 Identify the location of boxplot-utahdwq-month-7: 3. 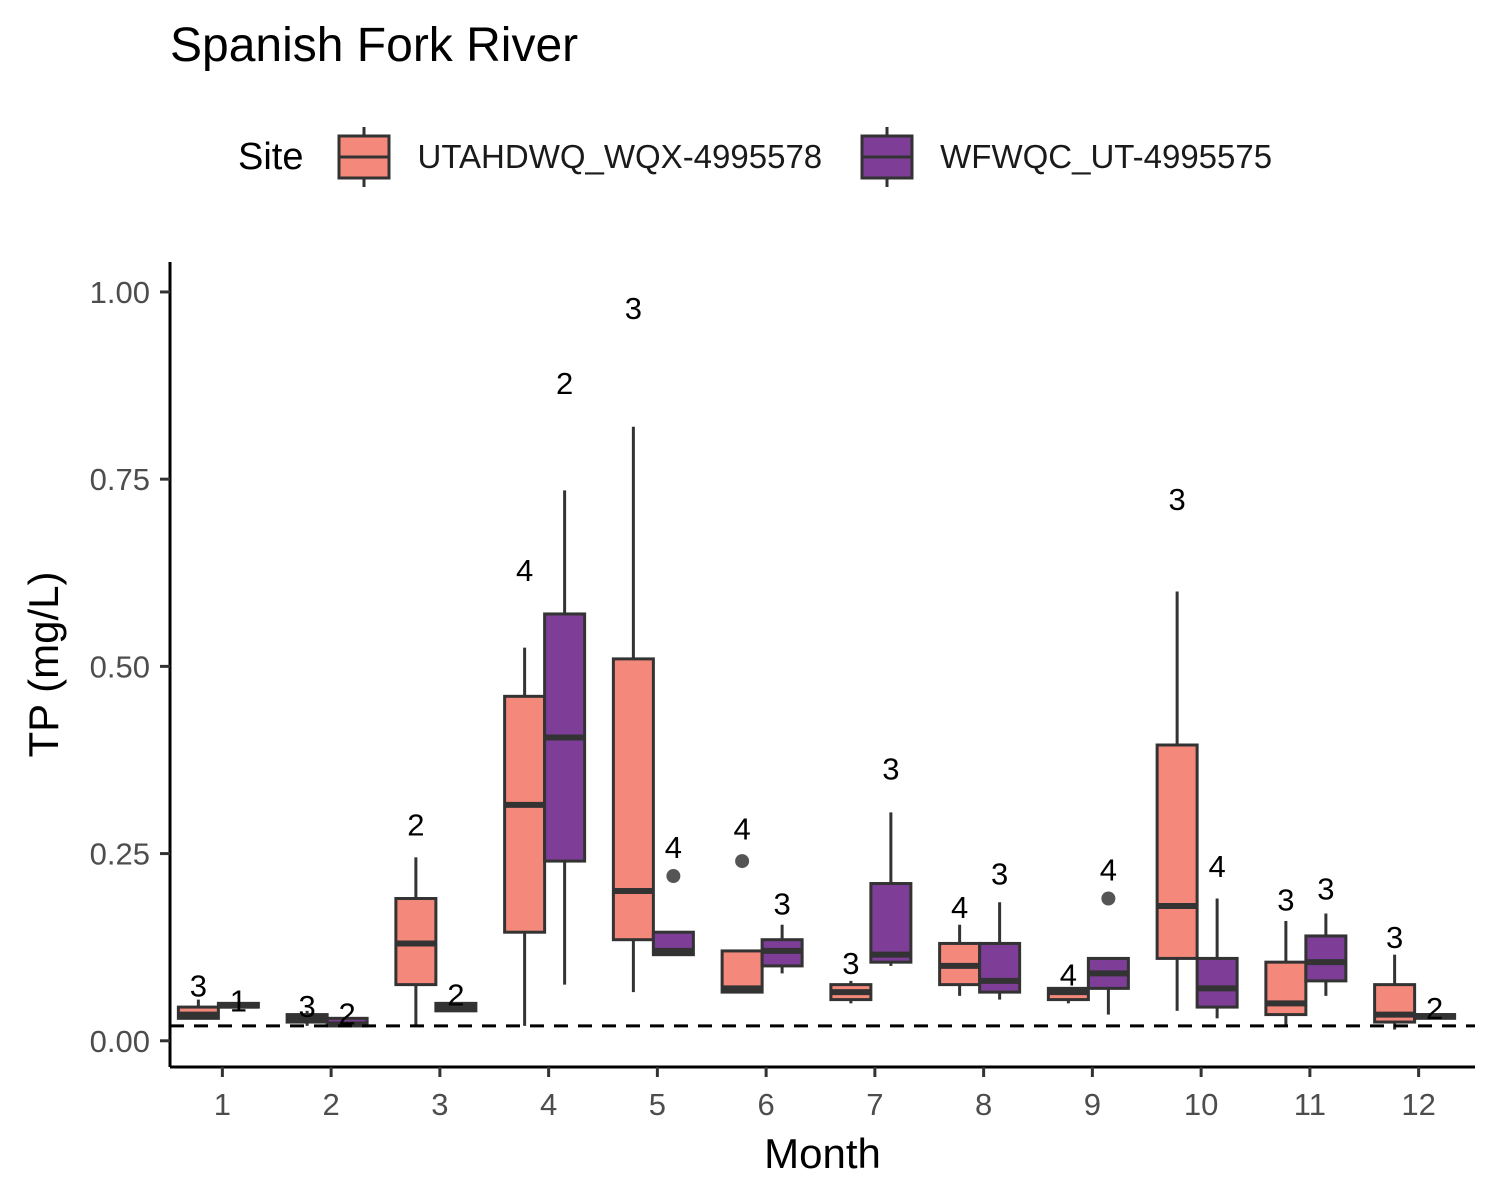
(851, 975).